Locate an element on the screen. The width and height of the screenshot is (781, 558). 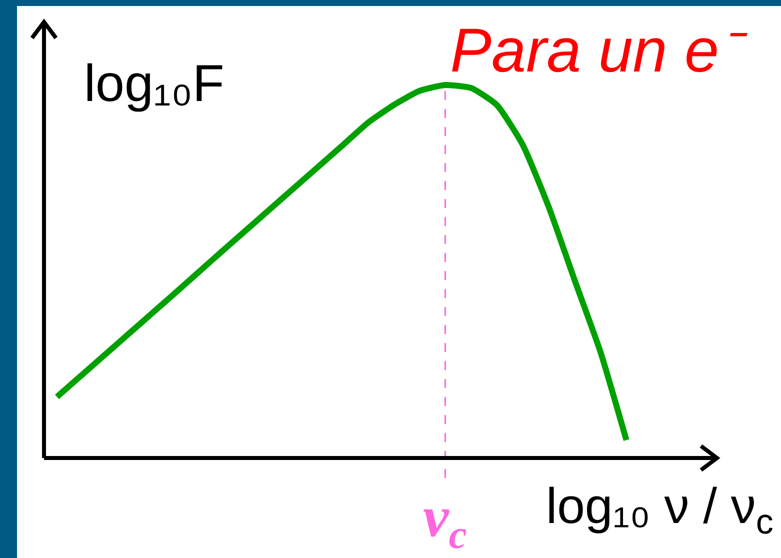
y-axis-title: log₁₀F is located at coordinates (154, 84).